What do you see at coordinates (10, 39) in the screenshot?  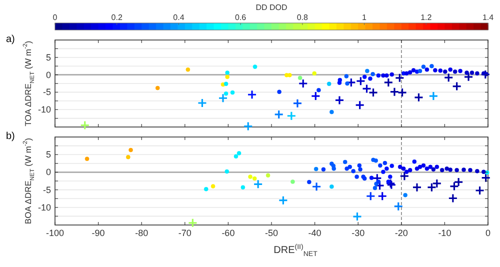 I see `chart-title: a)` at bounding box center [10, 39].